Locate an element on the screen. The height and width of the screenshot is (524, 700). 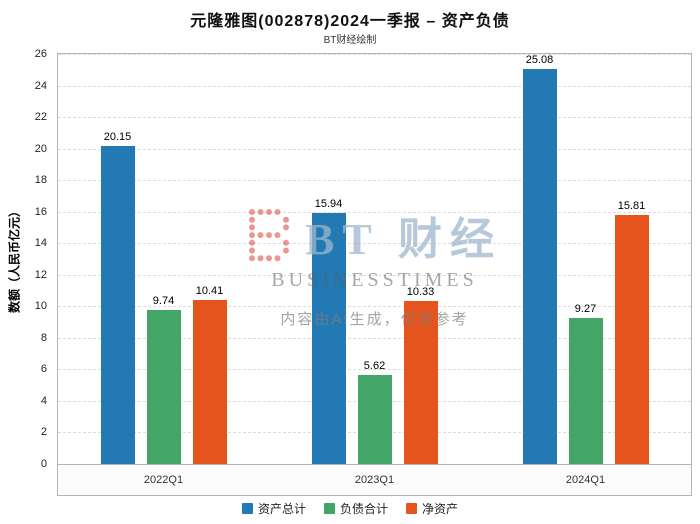
chart-title: 元隆雅图(002878)2024一季报 – 资产负债 is located at coordinates (350, 21).